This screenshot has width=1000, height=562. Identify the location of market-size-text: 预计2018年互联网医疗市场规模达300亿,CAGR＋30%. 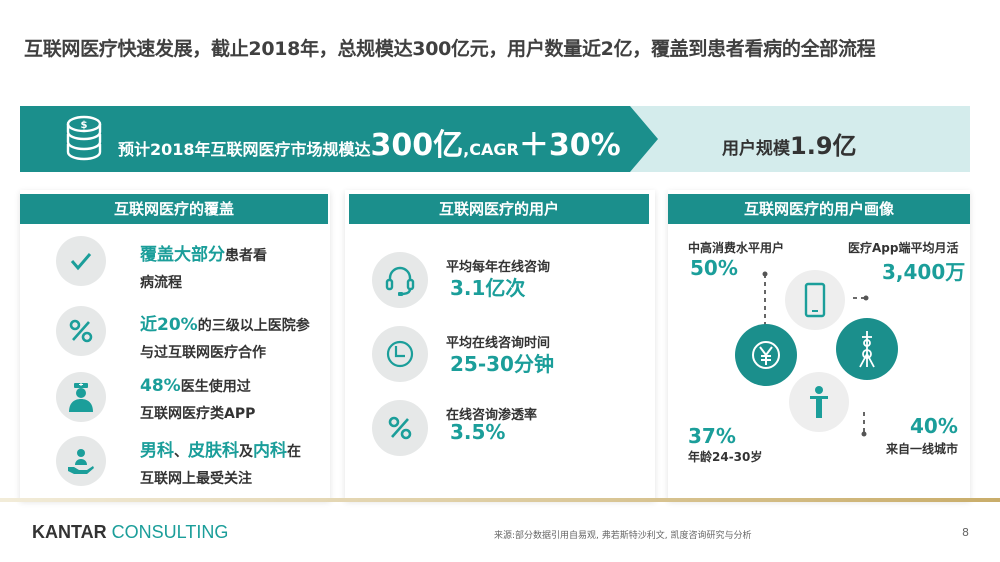
(369, 142).